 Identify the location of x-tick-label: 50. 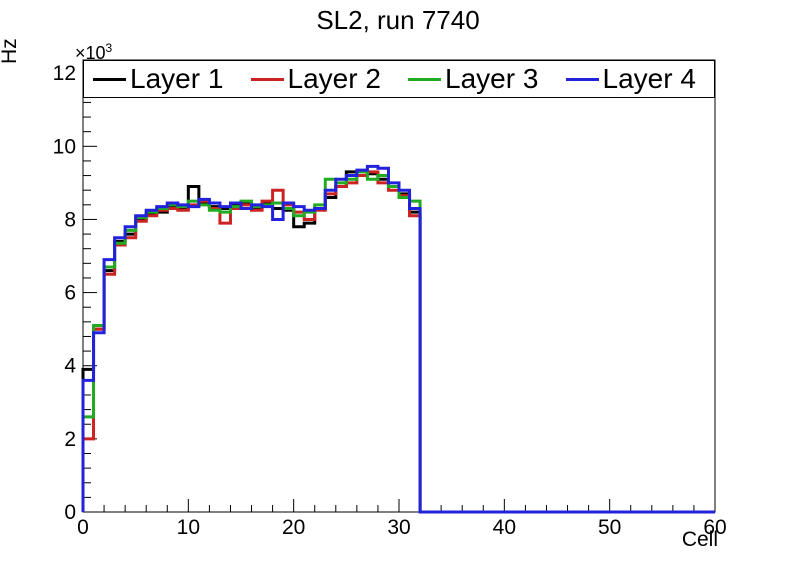
(609, 527).